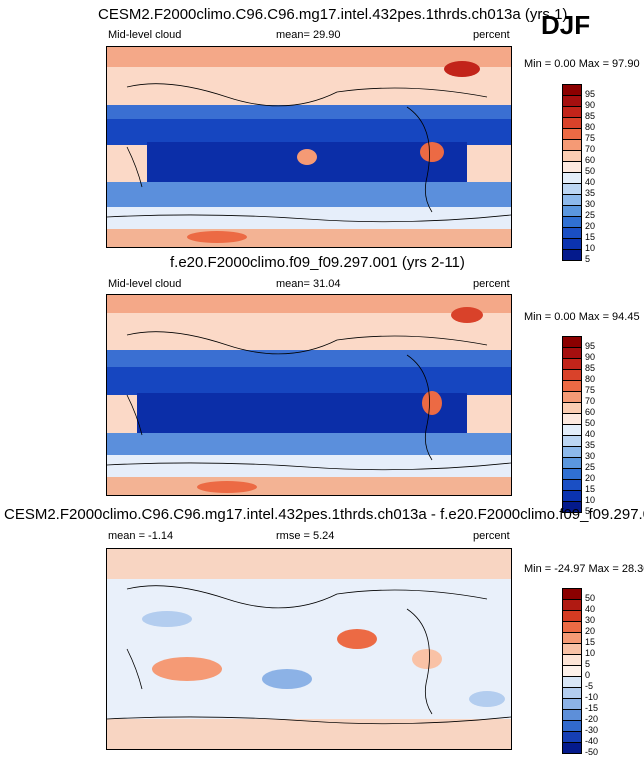 The height and width of the screenshot is (757, 644). I want to click on panel3-minmax-label: Min = -24.97 Max = 28.30, so click(584, 569).